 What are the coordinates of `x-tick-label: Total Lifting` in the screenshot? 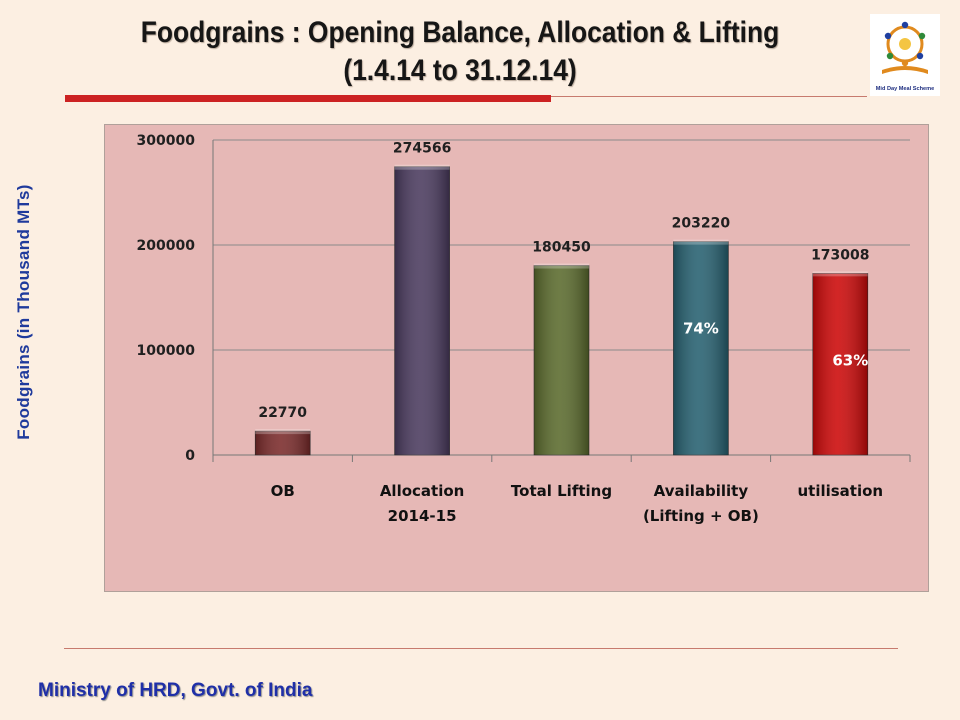 It's located at (561, 491).